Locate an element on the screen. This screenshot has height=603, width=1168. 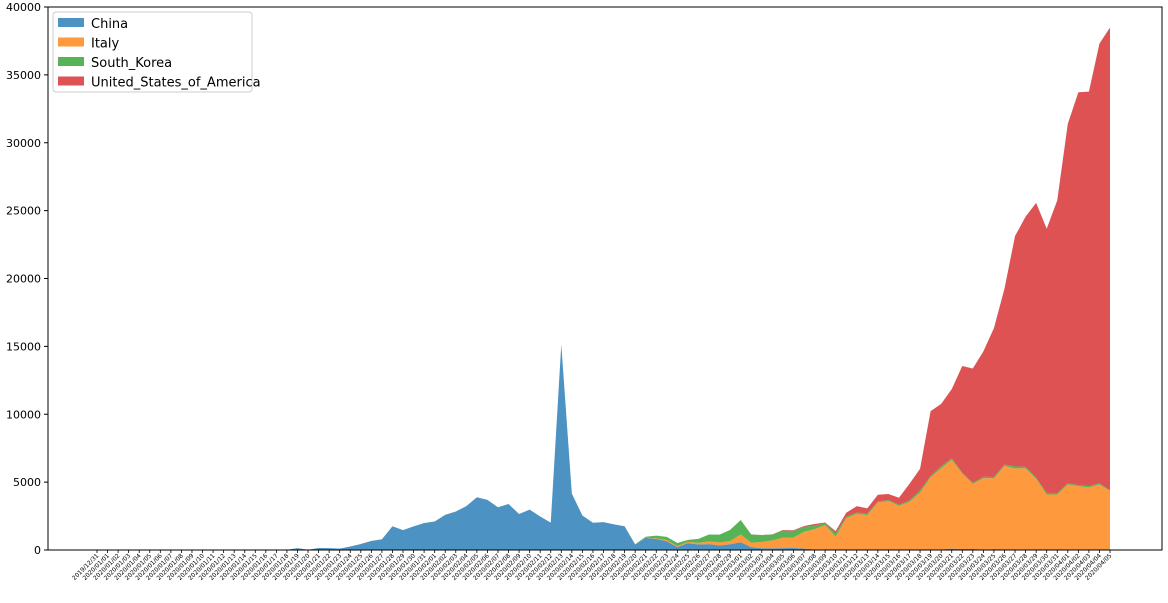
y-tick-label: 0 is located at coordinates (37, 550).